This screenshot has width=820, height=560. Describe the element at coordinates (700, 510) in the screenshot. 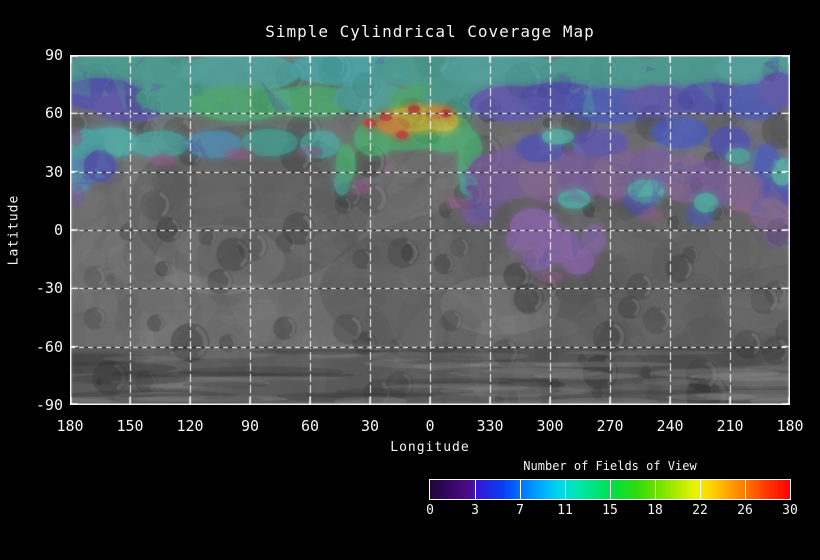

I see `colorbar-tick-label: 22` at that location.